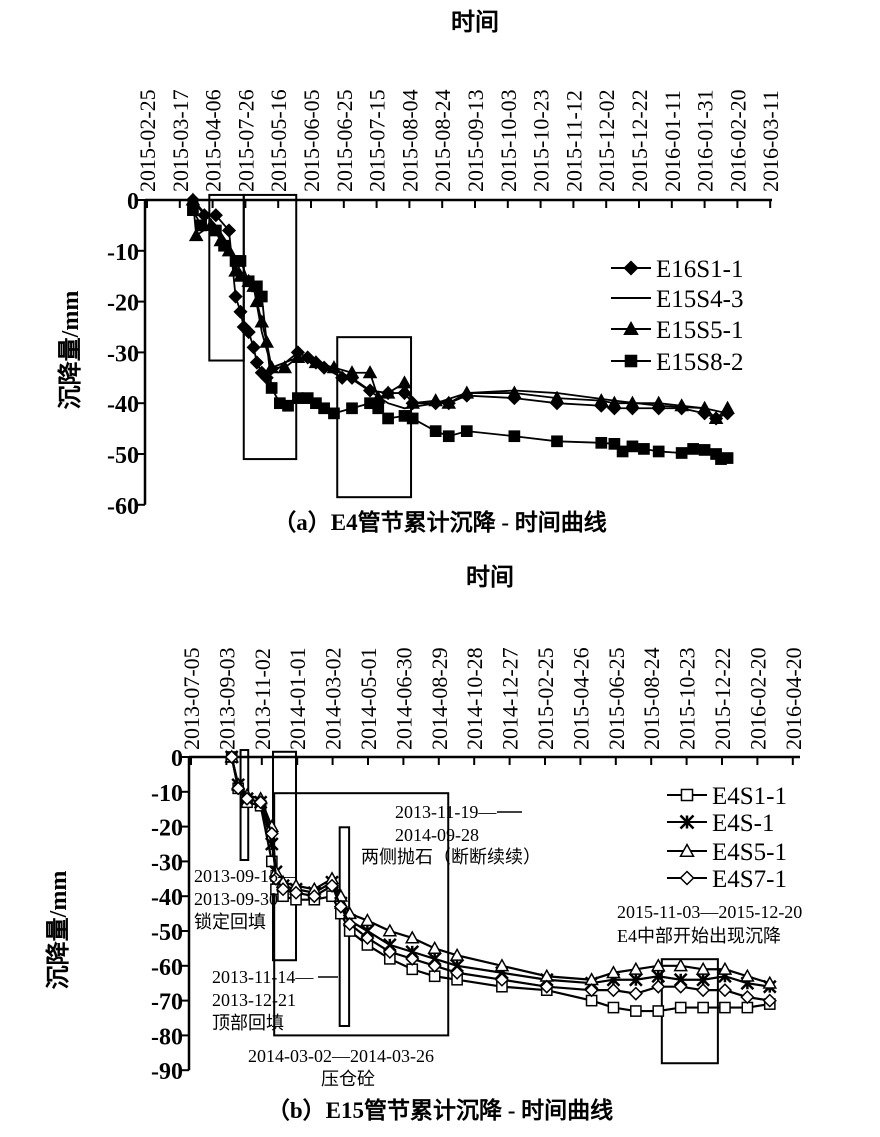 The width and height of the screenshot is (880, 1137). Describe the element at coordinates (757, 698) in the screenshot. I see `x-tick-label: 2016-02-20` at that location.